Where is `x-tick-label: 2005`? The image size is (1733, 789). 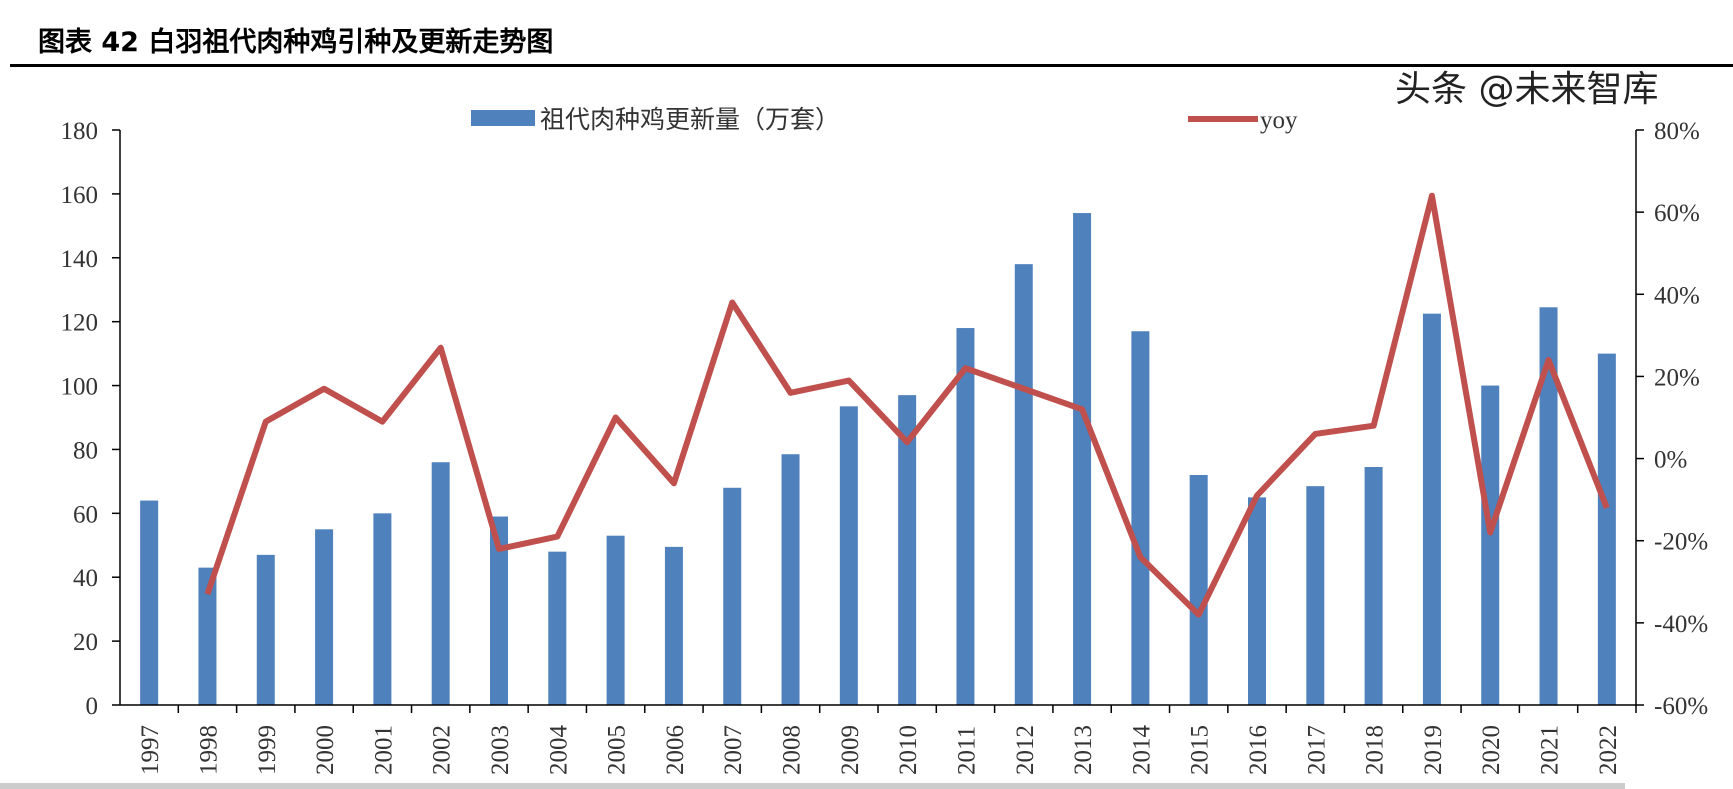
x-tick-label: 2005 is located at coordinates (617, 750).